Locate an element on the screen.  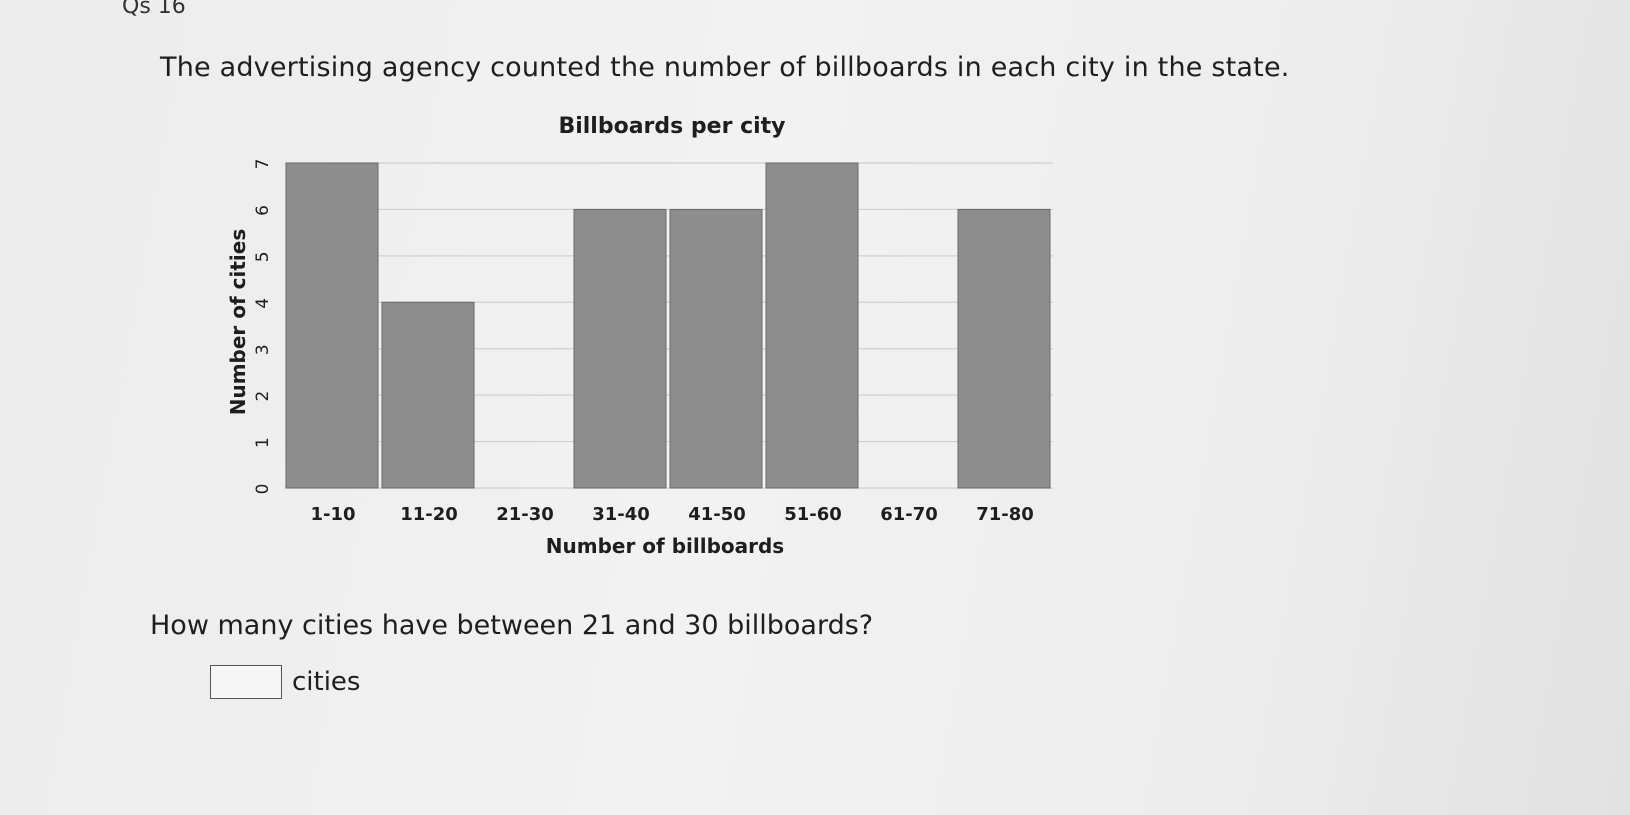
y-tick-label: 0 is located at coordinates (263, 489).